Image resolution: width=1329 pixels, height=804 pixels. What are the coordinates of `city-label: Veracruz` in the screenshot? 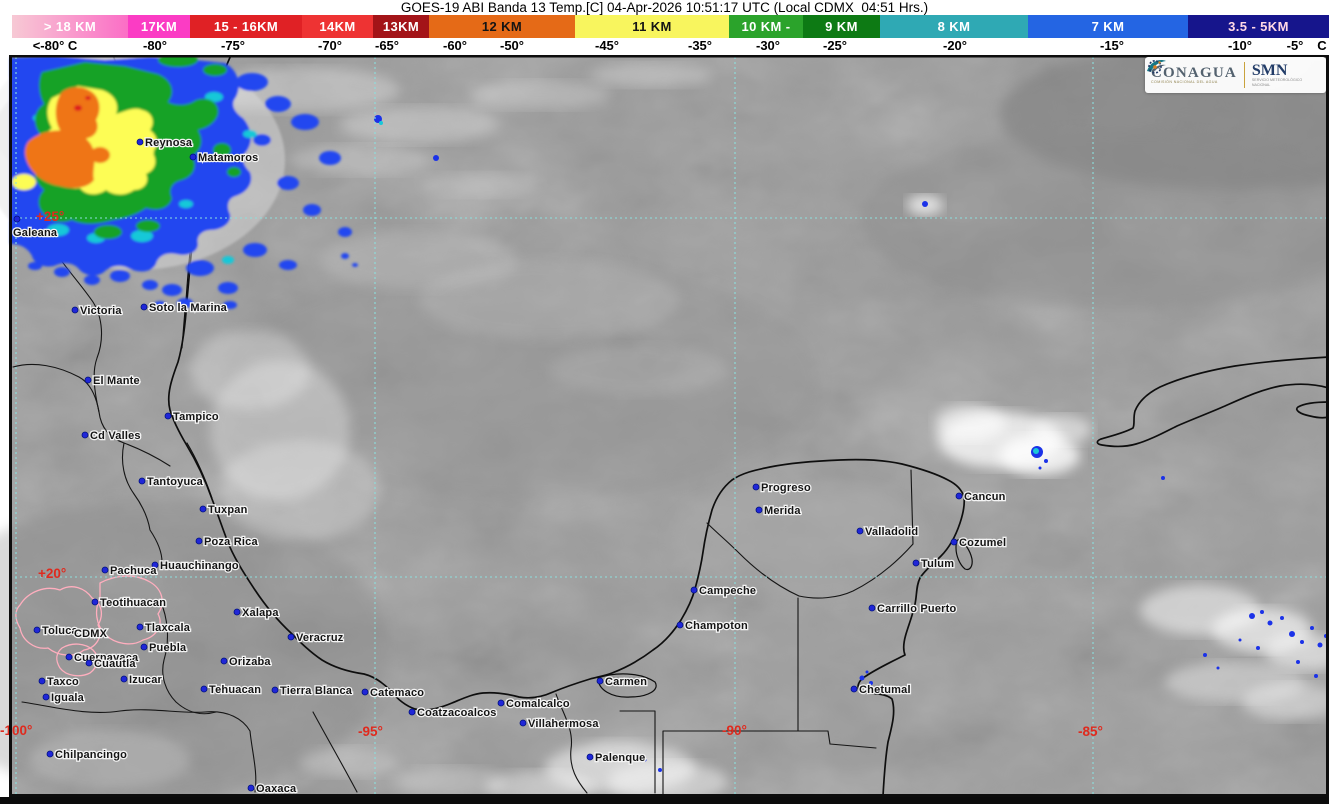 It's located at (320, 638).